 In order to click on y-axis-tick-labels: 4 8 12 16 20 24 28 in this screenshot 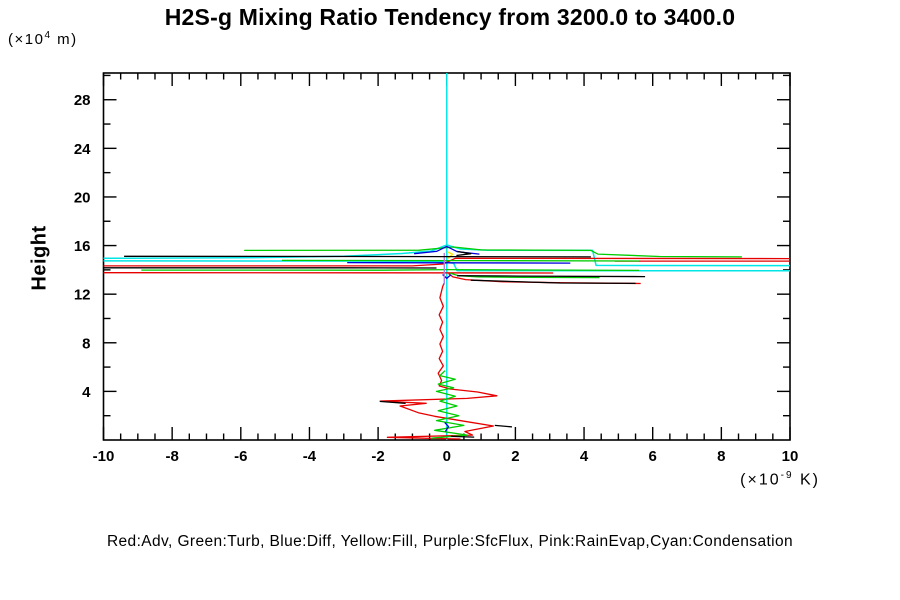, I will do `click(82, 246)`.